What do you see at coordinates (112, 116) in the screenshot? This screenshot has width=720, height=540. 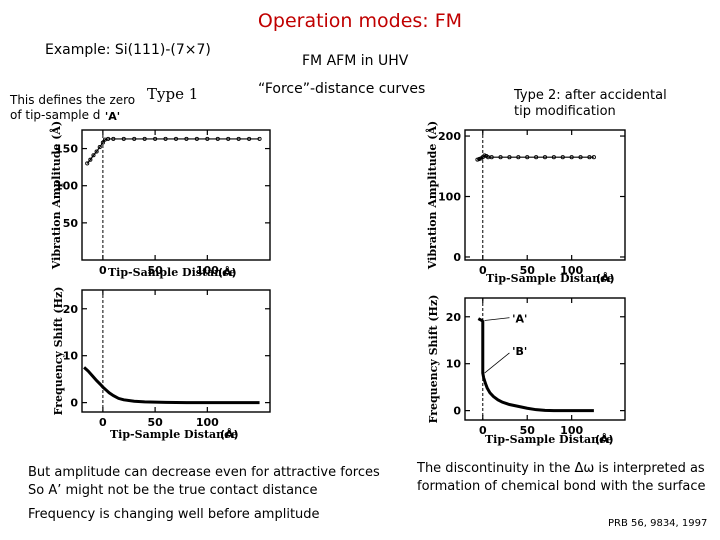 I see `marker-label-a: 'A'` at bounding box center [112, 116].